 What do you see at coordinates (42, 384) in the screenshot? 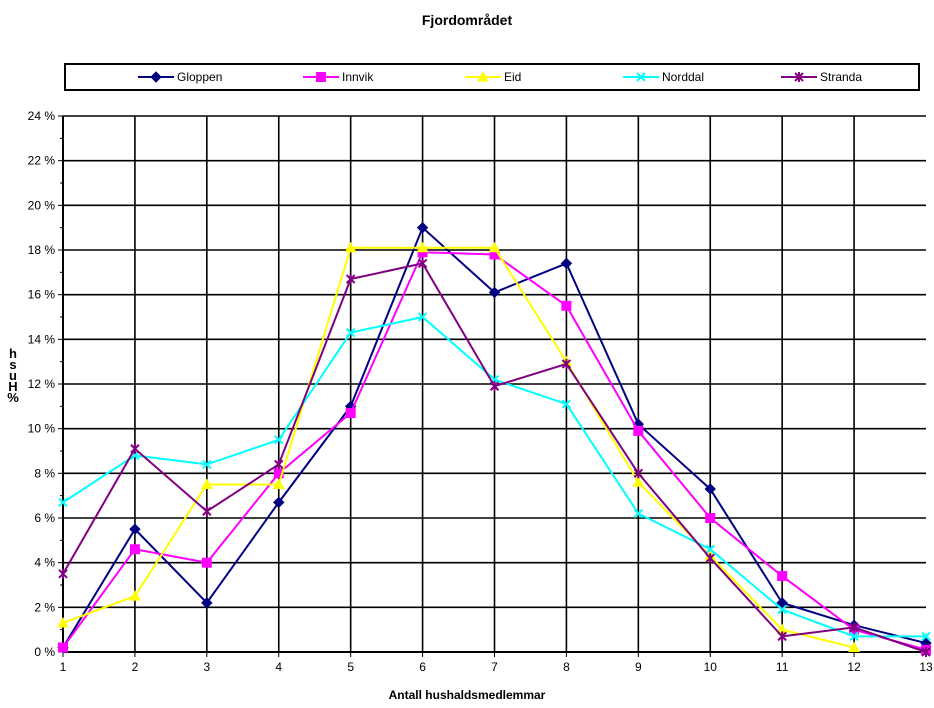
I see `y-tick-label: 12 %` at bounding box center [42, 384].